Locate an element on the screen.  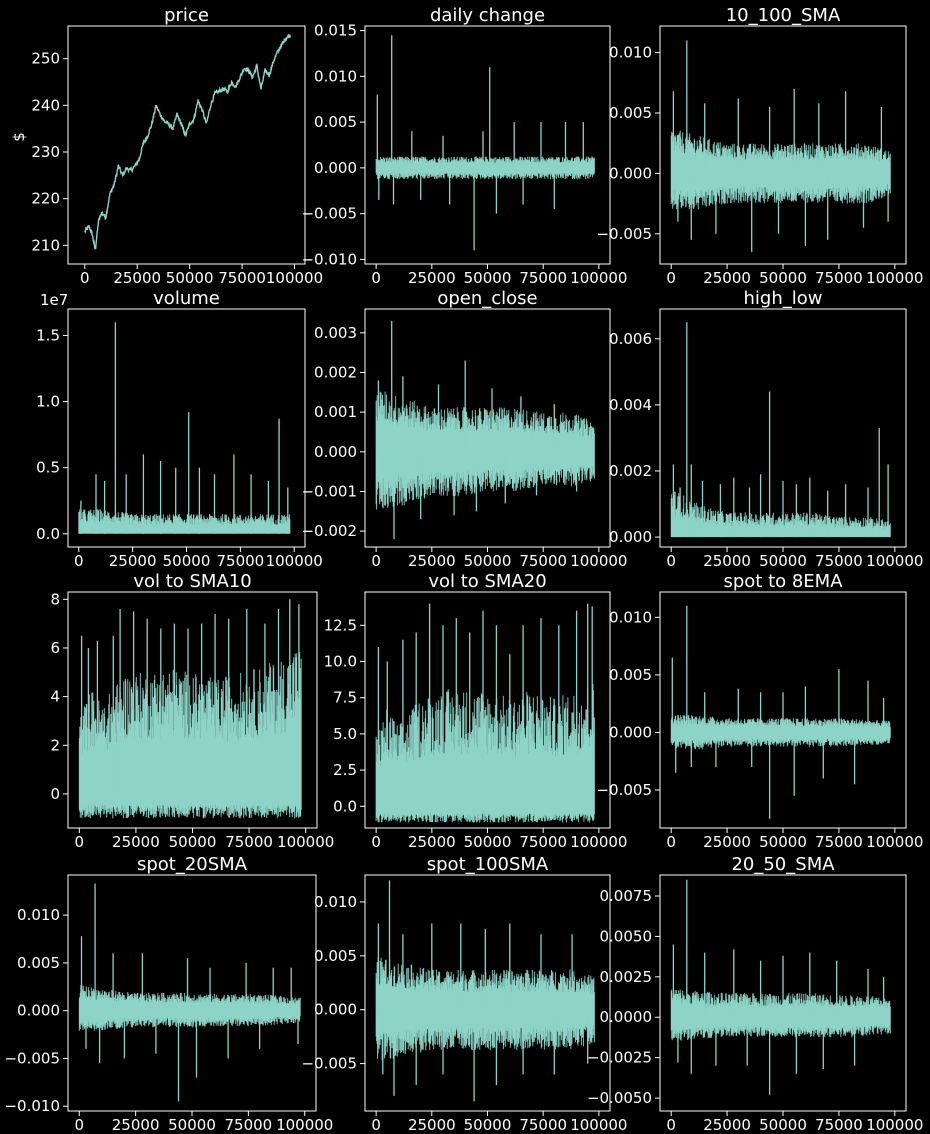
axes-frame is located at coordinates (186, 145).